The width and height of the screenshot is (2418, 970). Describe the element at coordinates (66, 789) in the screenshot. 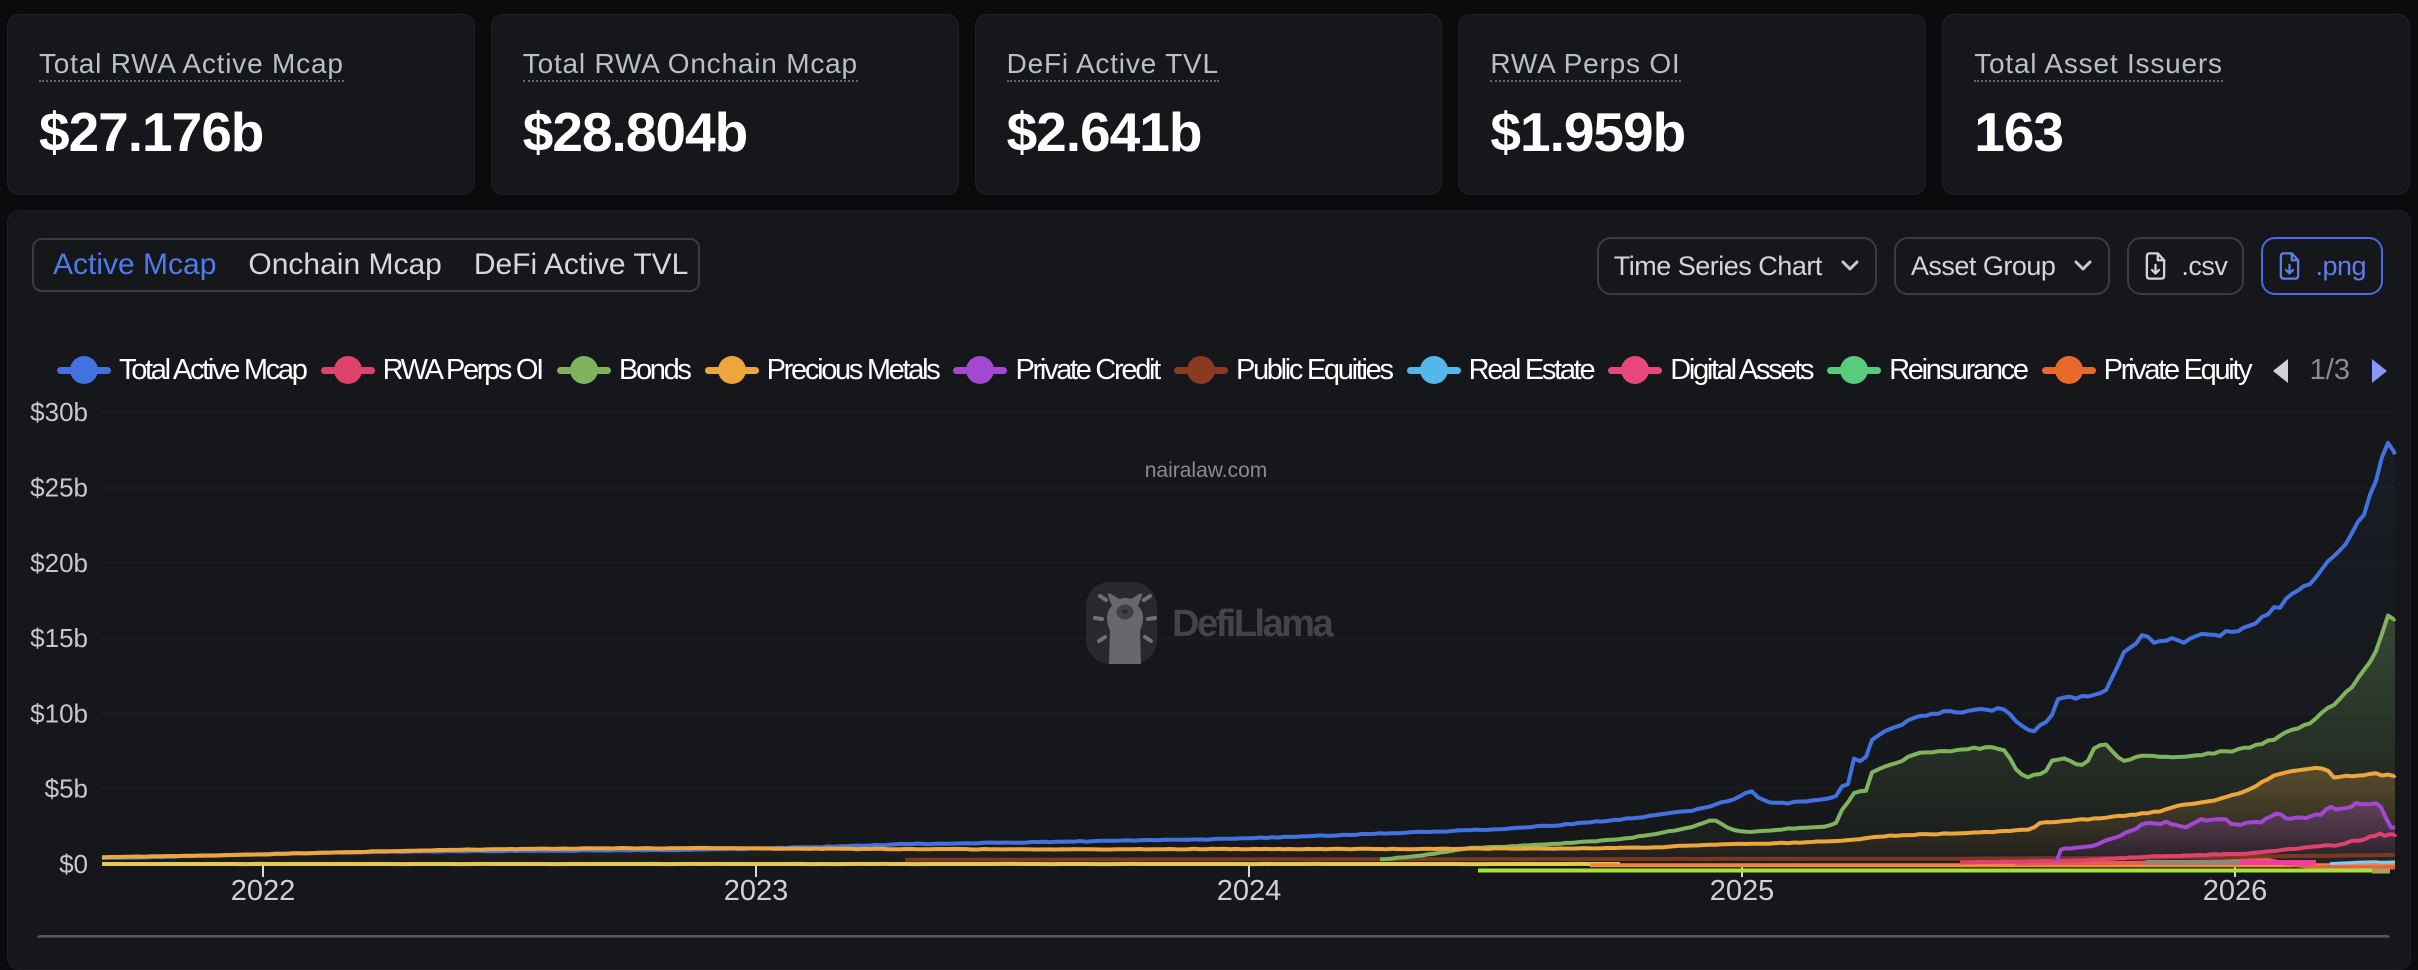

I see `svg-text: $5b` at that location.